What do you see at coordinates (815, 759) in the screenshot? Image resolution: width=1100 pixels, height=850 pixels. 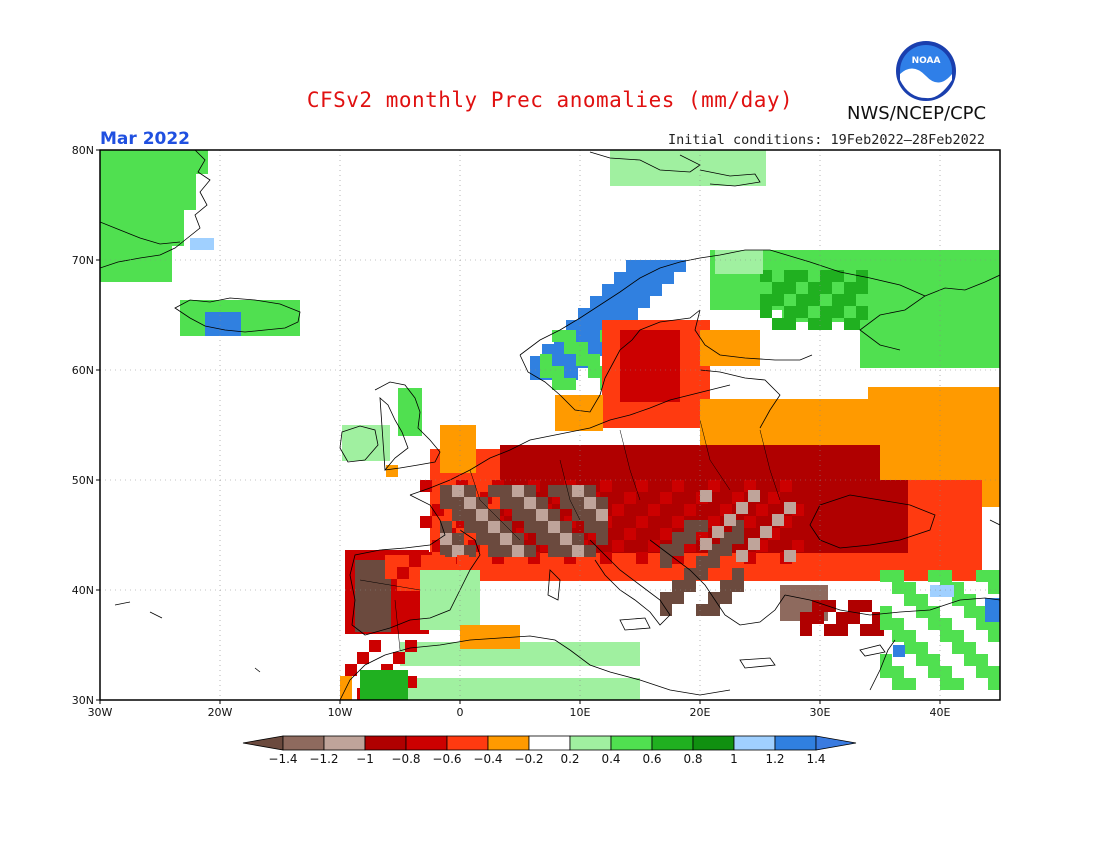 I see `colorbar-label: 1.4` at bounding box center [815, 759].